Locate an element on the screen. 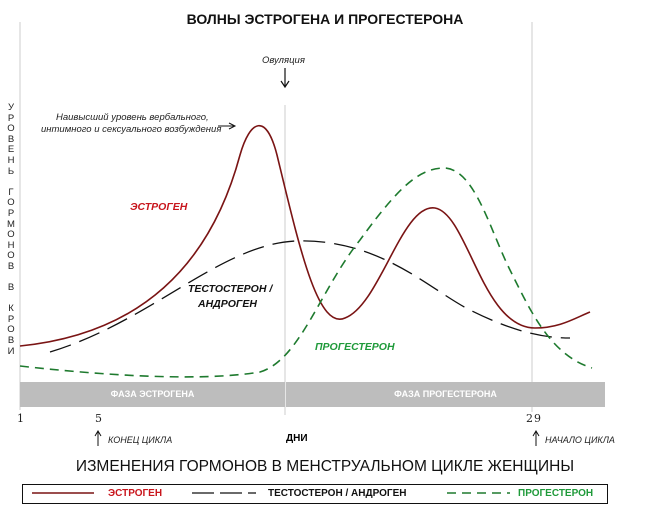  diagram-title: ВОЛНЫ ЭСТРОГЕНА И ПРОГЕСТЕРОНА is located at coordinates (325, 19).